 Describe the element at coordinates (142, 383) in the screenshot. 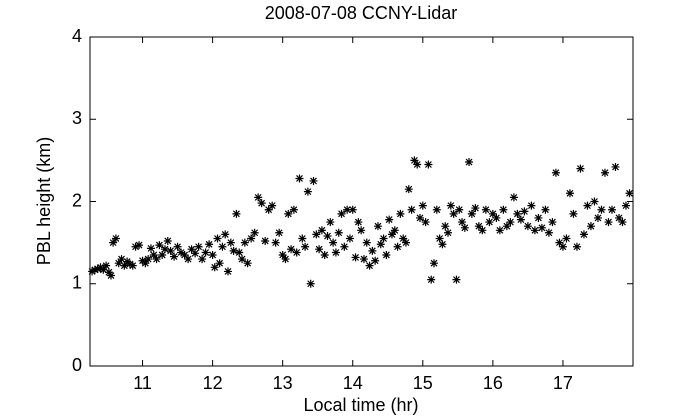

I see `x-tick-label: 11` at that location.